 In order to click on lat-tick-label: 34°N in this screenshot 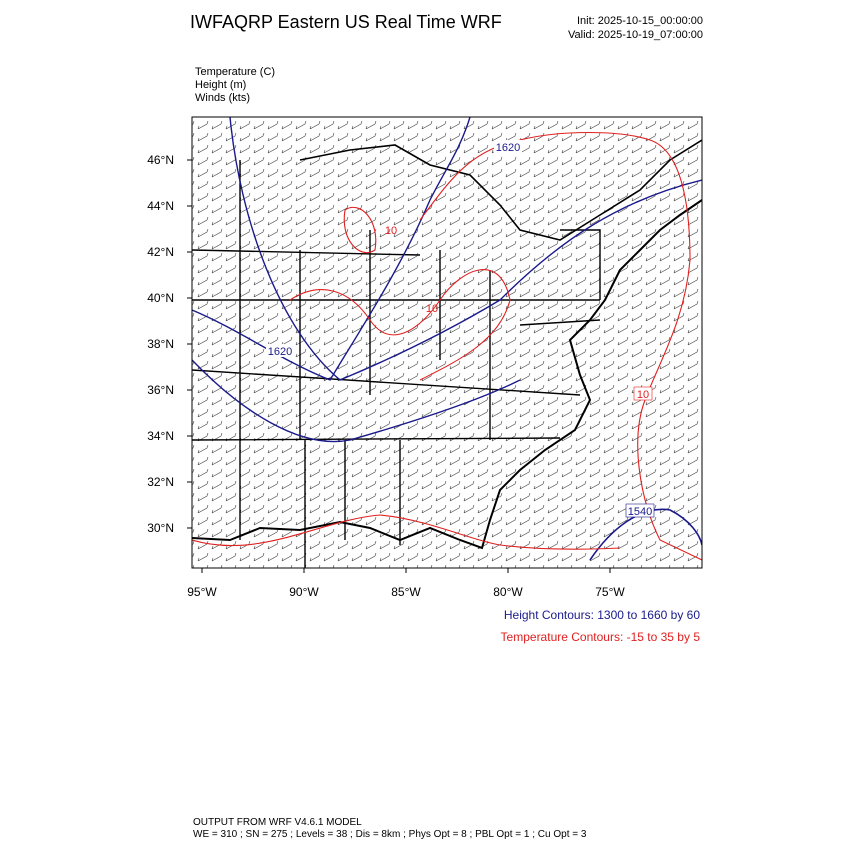, I will do `click(160, 436)`.